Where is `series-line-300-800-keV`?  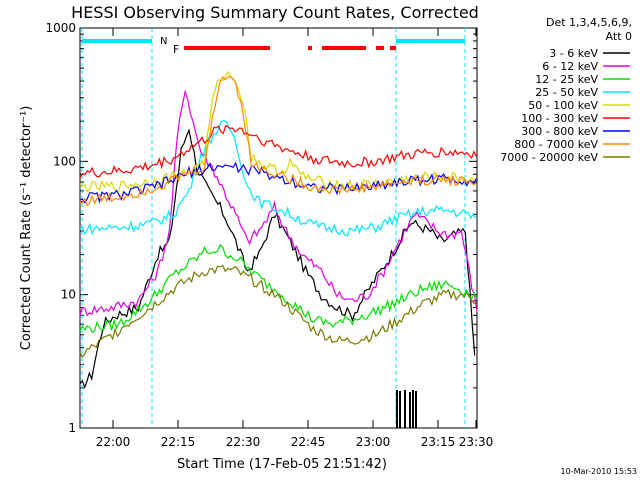
series-line-300-800-keV is located at coordinates (278, 182).